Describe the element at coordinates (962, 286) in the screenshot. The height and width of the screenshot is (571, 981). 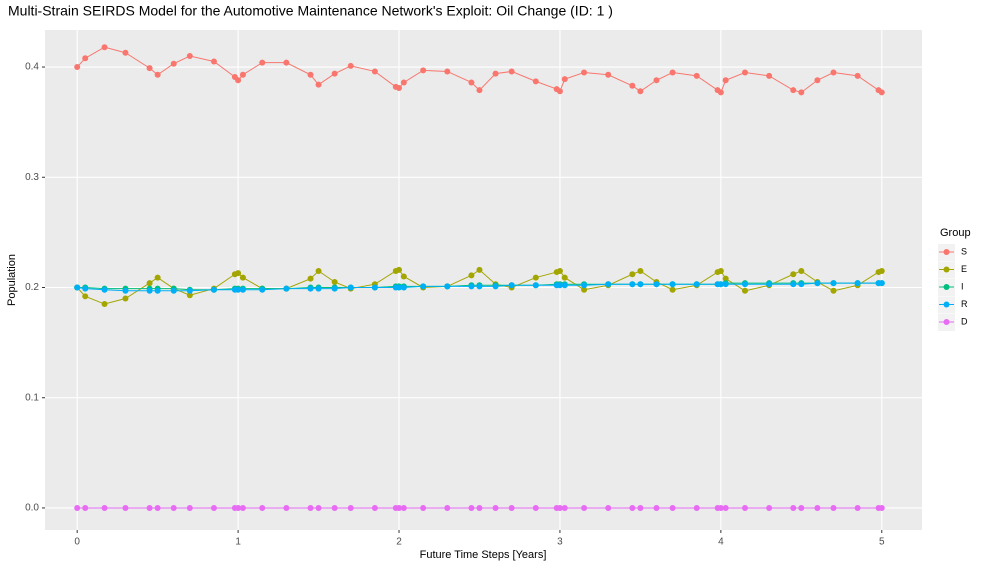
I see `legend-label: I` at that location.